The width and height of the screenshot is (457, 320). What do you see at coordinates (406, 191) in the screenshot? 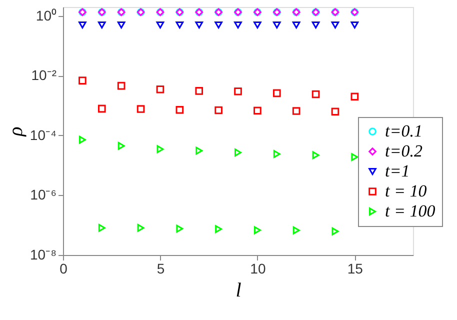
I see `legend-label: t = 10` at bounding box center [406, 191].